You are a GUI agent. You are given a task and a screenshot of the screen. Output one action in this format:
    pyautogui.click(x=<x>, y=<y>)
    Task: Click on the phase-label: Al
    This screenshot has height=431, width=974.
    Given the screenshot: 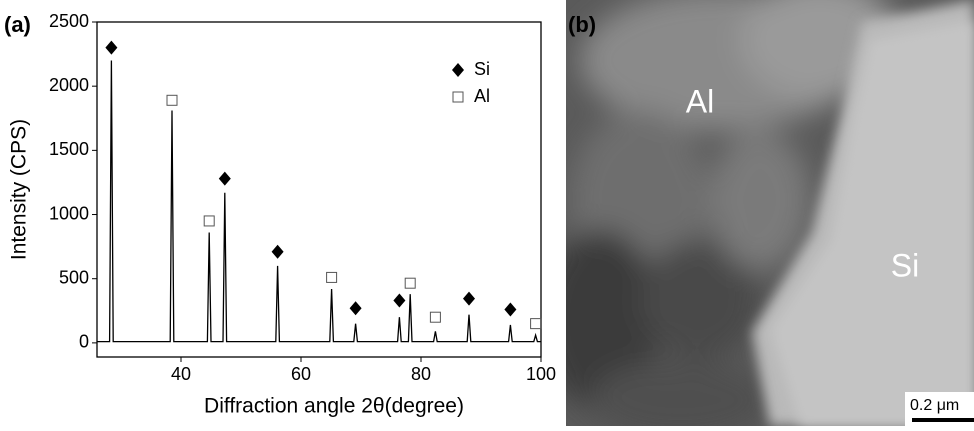 What is the action you would take?
    pyautogui.click(x=700, y=101)
    